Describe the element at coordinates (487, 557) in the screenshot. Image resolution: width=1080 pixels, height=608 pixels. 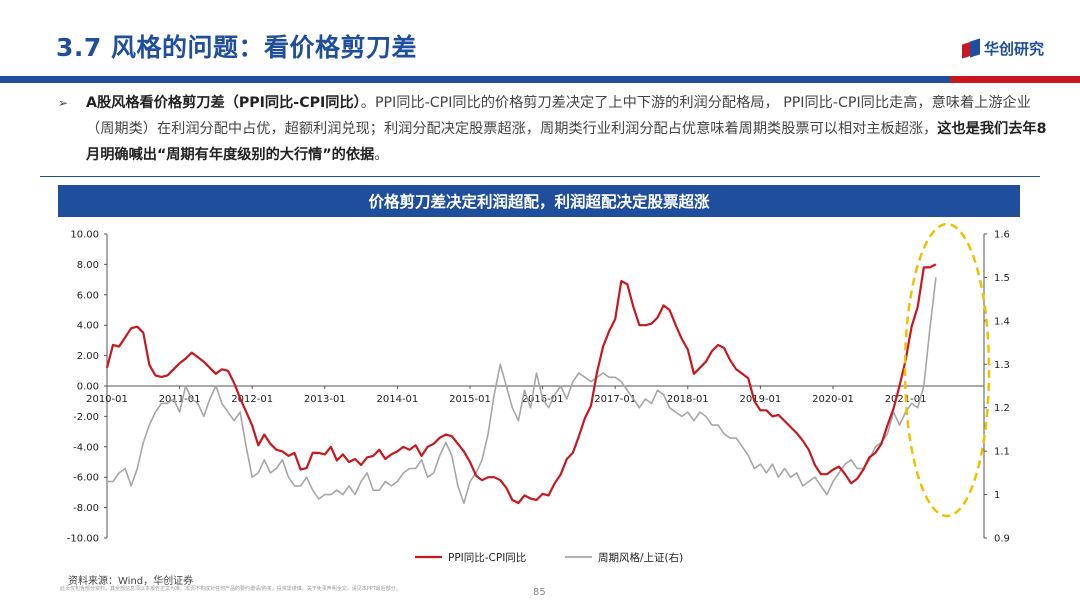
I see `legend-label-ppi-cpi: PPI同比-CPI同比` at that location.